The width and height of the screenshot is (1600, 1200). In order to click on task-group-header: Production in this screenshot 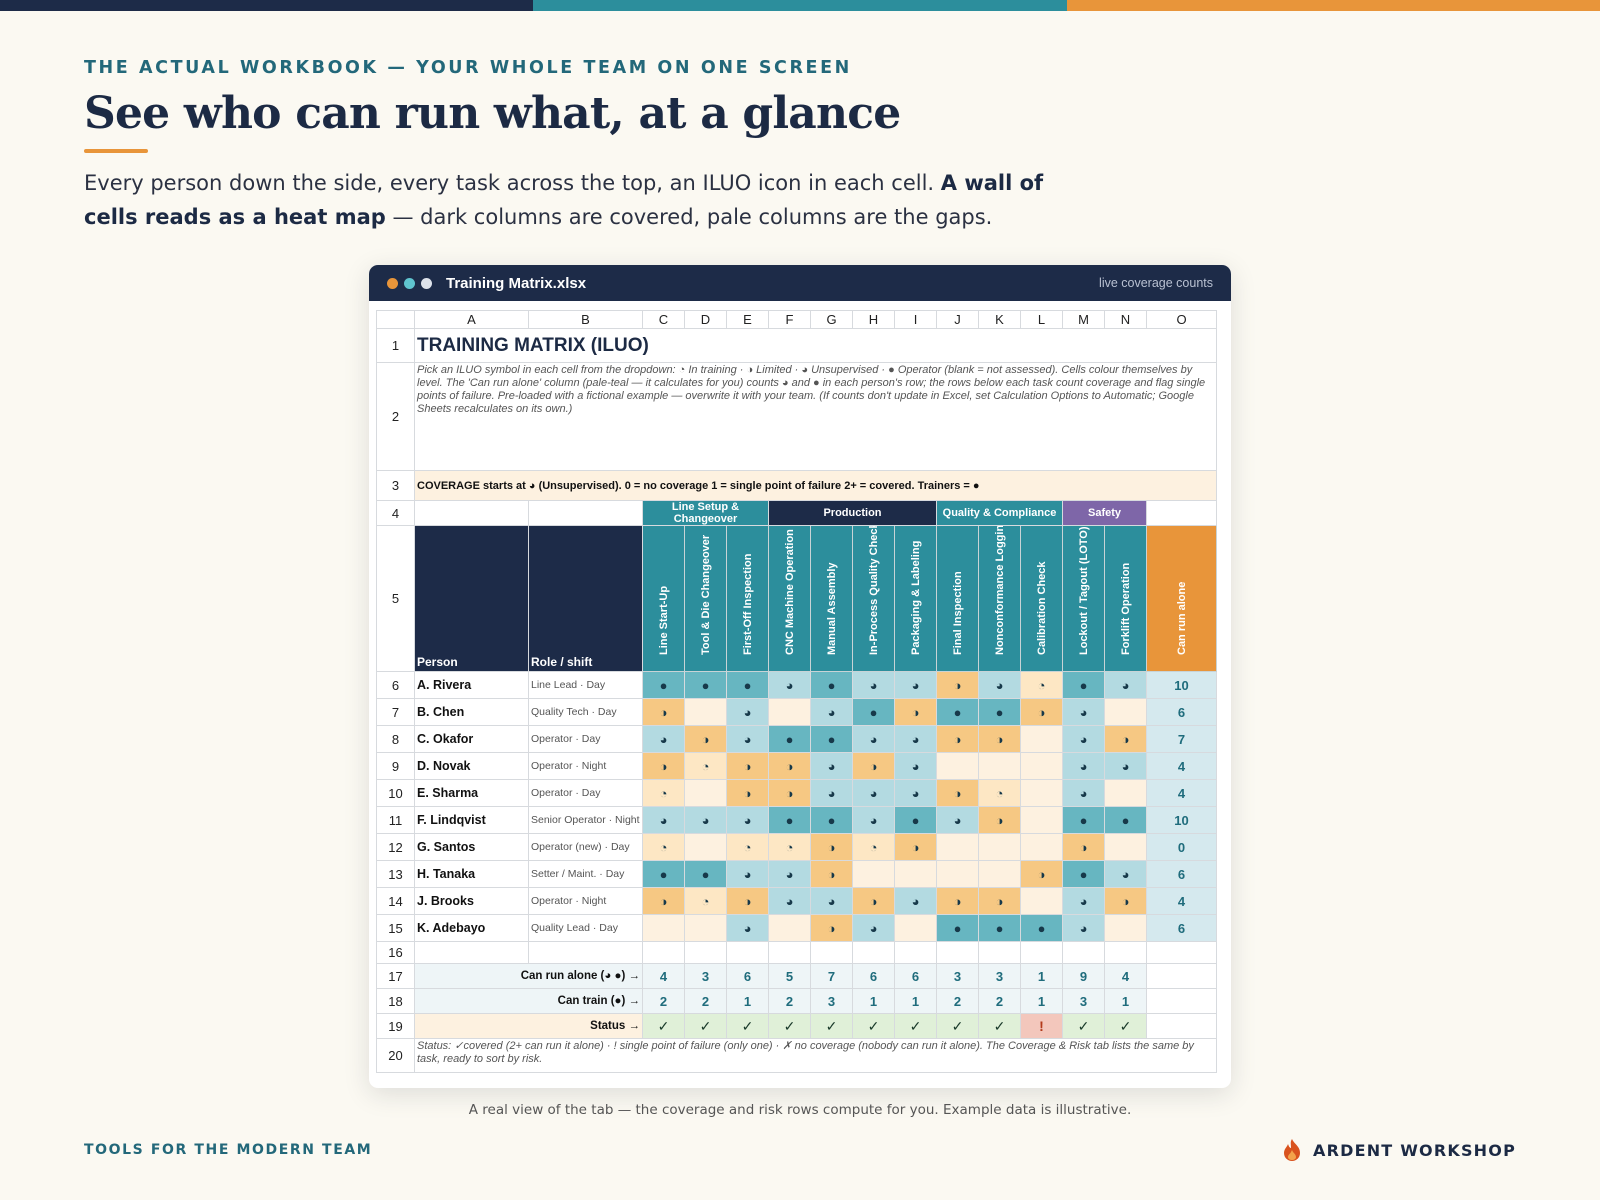, I will do `click(852, 513)`.